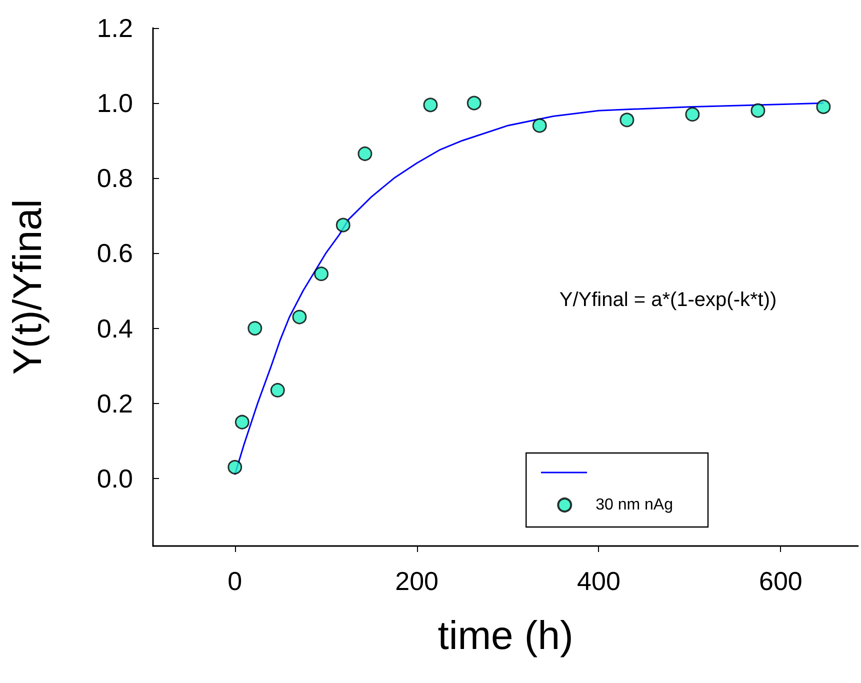  Describe the element at coordinates (235, 581) in the screenshot. I see `x-tick-label: 0` at that location.